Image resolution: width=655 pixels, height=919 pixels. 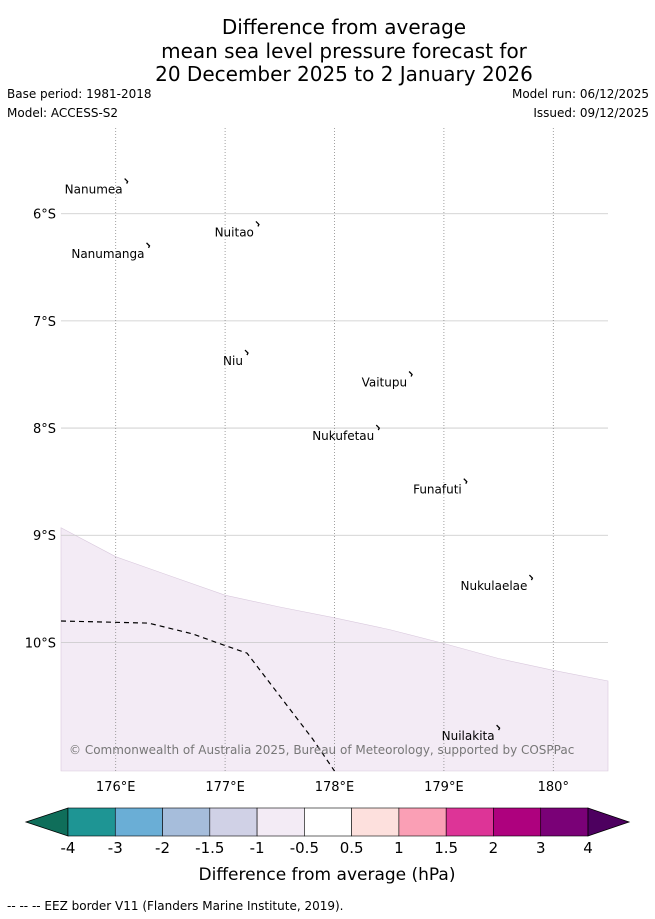 What do you see at coordinates (493, 586) in the screenshot?
I see `island-label-nukulaelae: Nukulaelae` at bounding box center [493, 586].